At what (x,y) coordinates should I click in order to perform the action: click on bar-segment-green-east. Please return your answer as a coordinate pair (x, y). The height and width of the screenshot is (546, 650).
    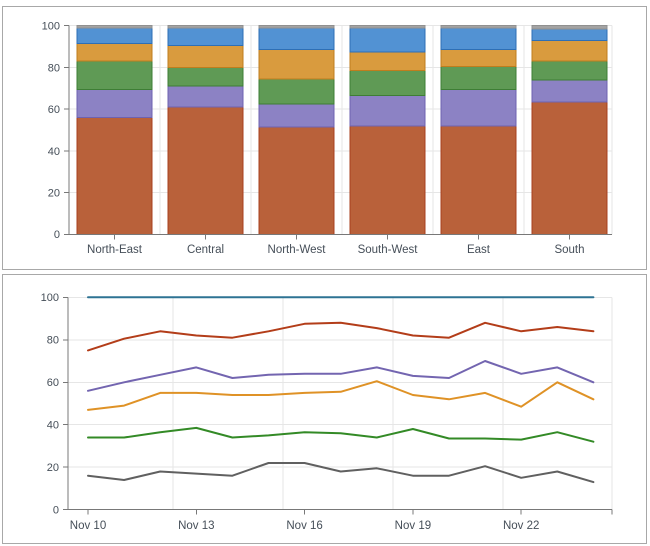
    Looking at the image, I should click on (478, 77).